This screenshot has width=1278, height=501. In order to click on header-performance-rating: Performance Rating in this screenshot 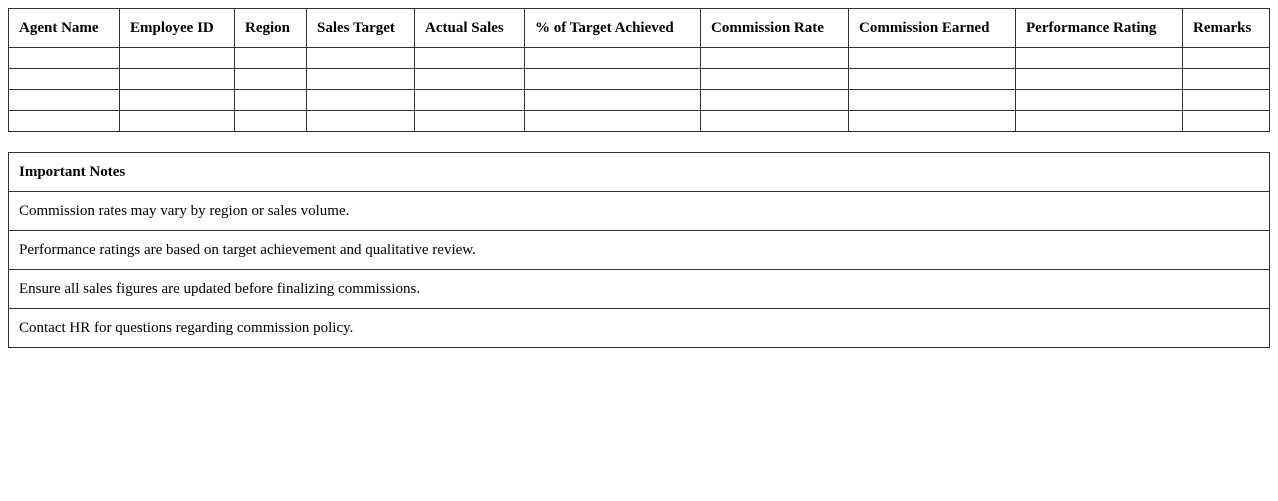, I will do `click(1099, 28)`.